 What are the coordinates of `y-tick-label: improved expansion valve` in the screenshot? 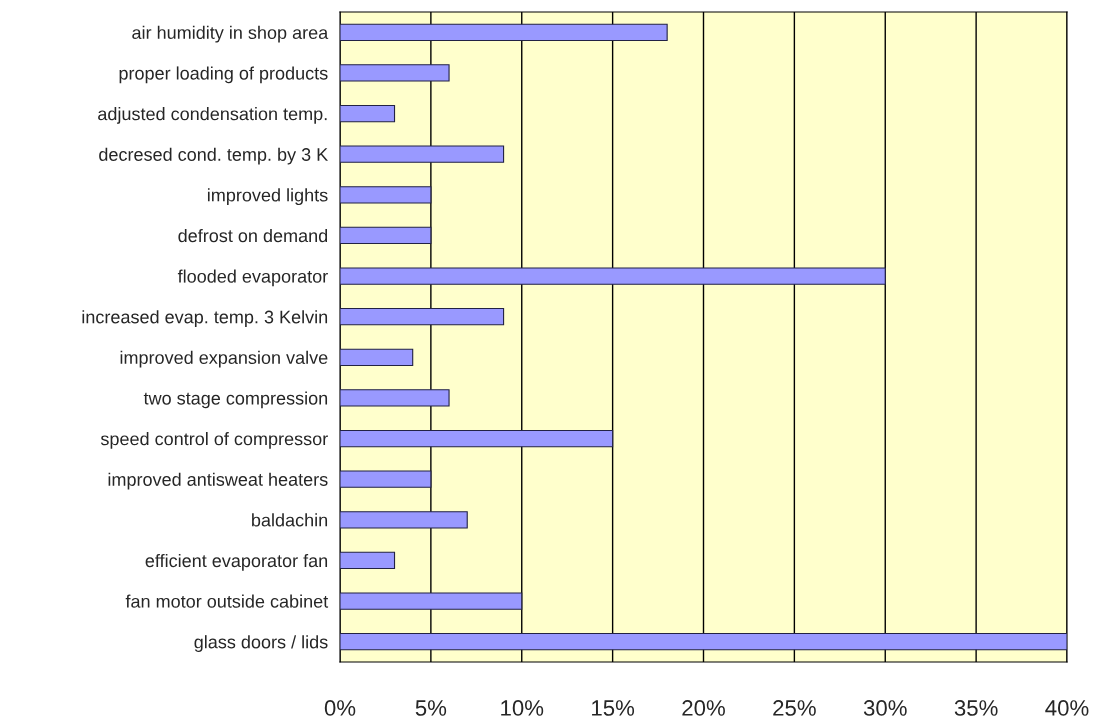 It's located at (224, 359).